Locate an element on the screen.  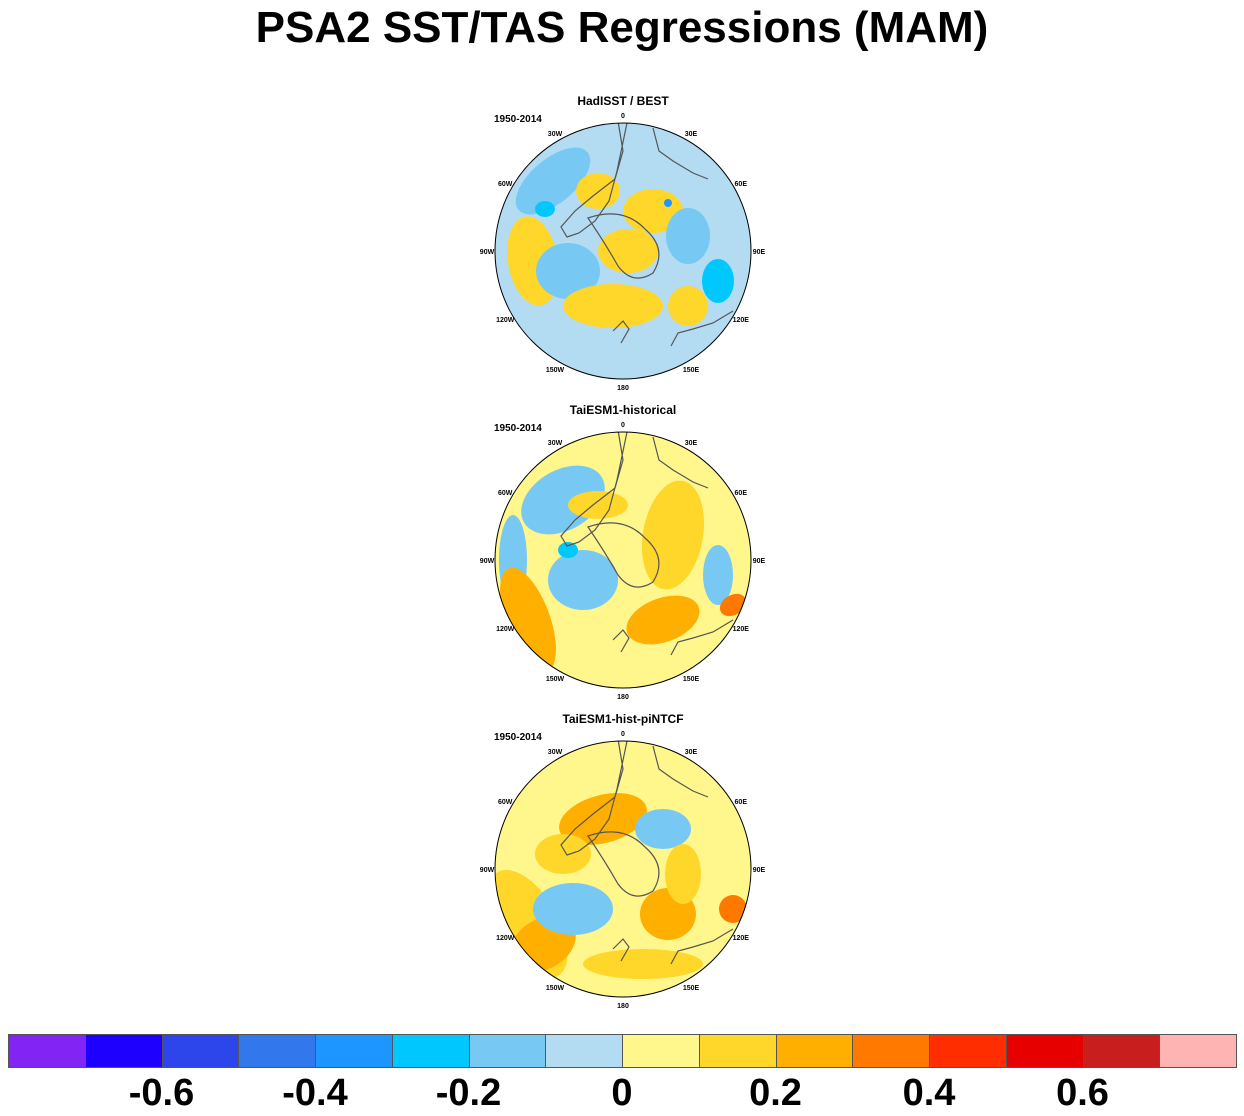
colorbar-tick-label: 0.4 is located at coordinates (929, 1093).